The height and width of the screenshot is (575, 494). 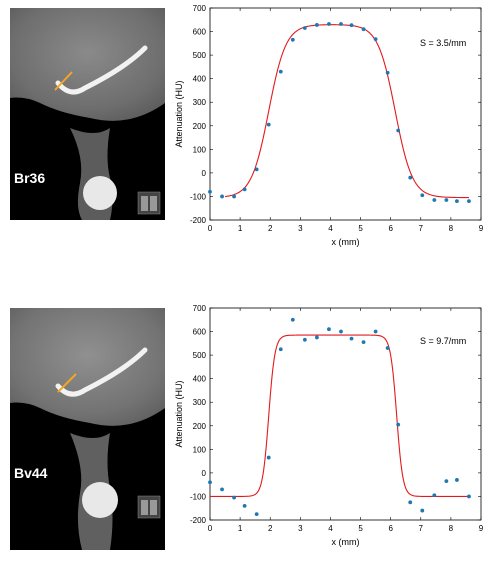 I want to click on x-tick-label: 0, so click(x=210, y=228).